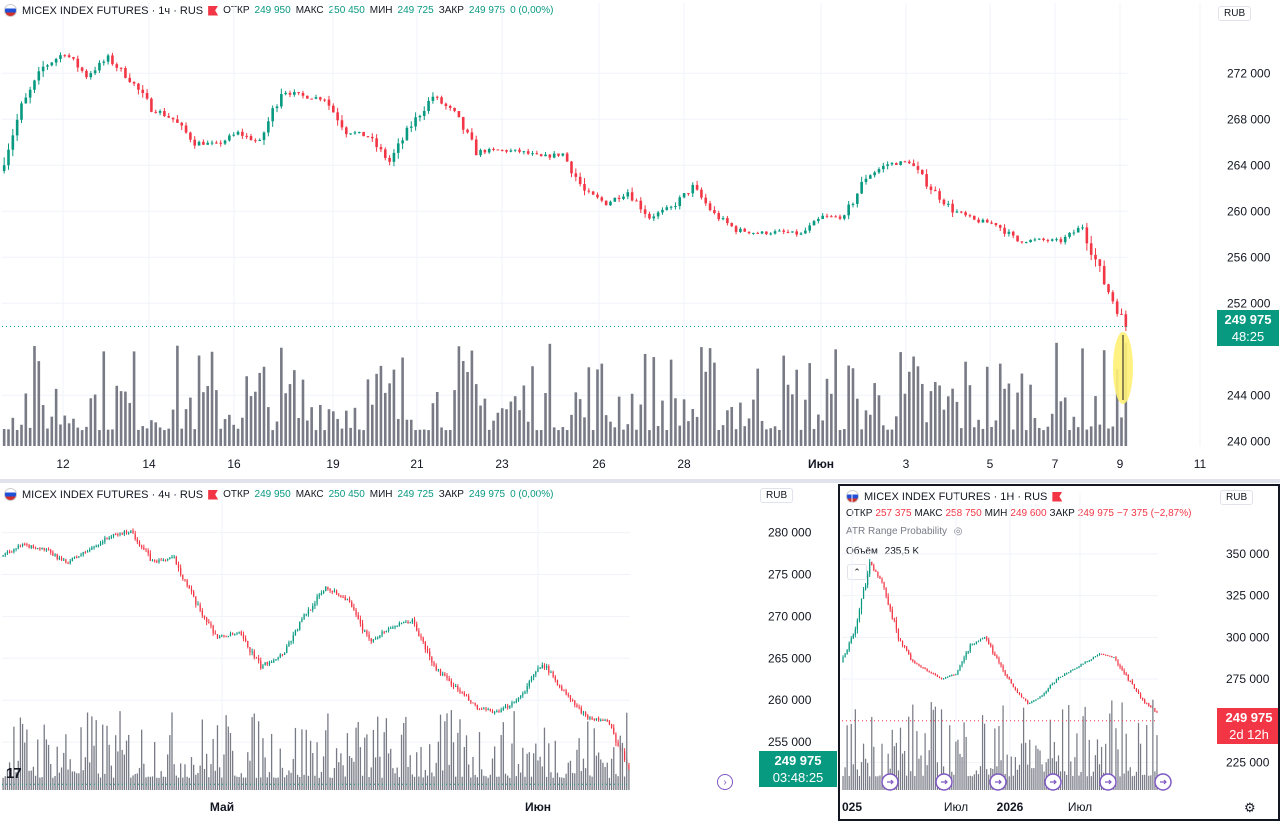  What do you see at coordinates (1250, 807) in the screenshot?
I see `settings-gear-icon: ⚙` at bounding box center [1250, 807].